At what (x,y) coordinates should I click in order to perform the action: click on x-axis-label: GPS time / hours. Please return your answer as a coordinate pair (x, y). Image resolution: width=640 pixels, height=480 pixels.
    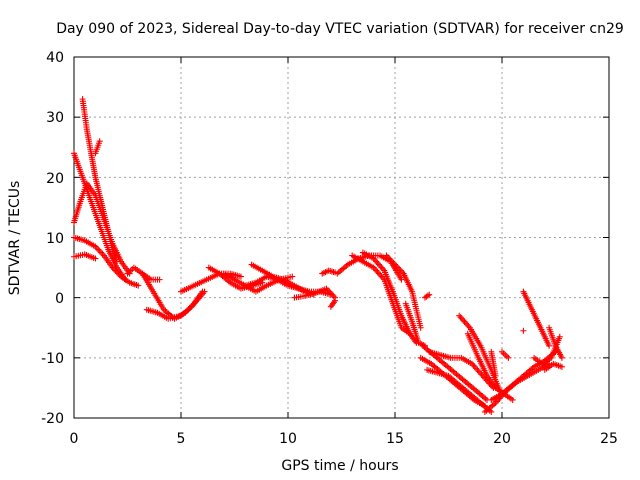
    Looking at the image, I should click on (339, 466).